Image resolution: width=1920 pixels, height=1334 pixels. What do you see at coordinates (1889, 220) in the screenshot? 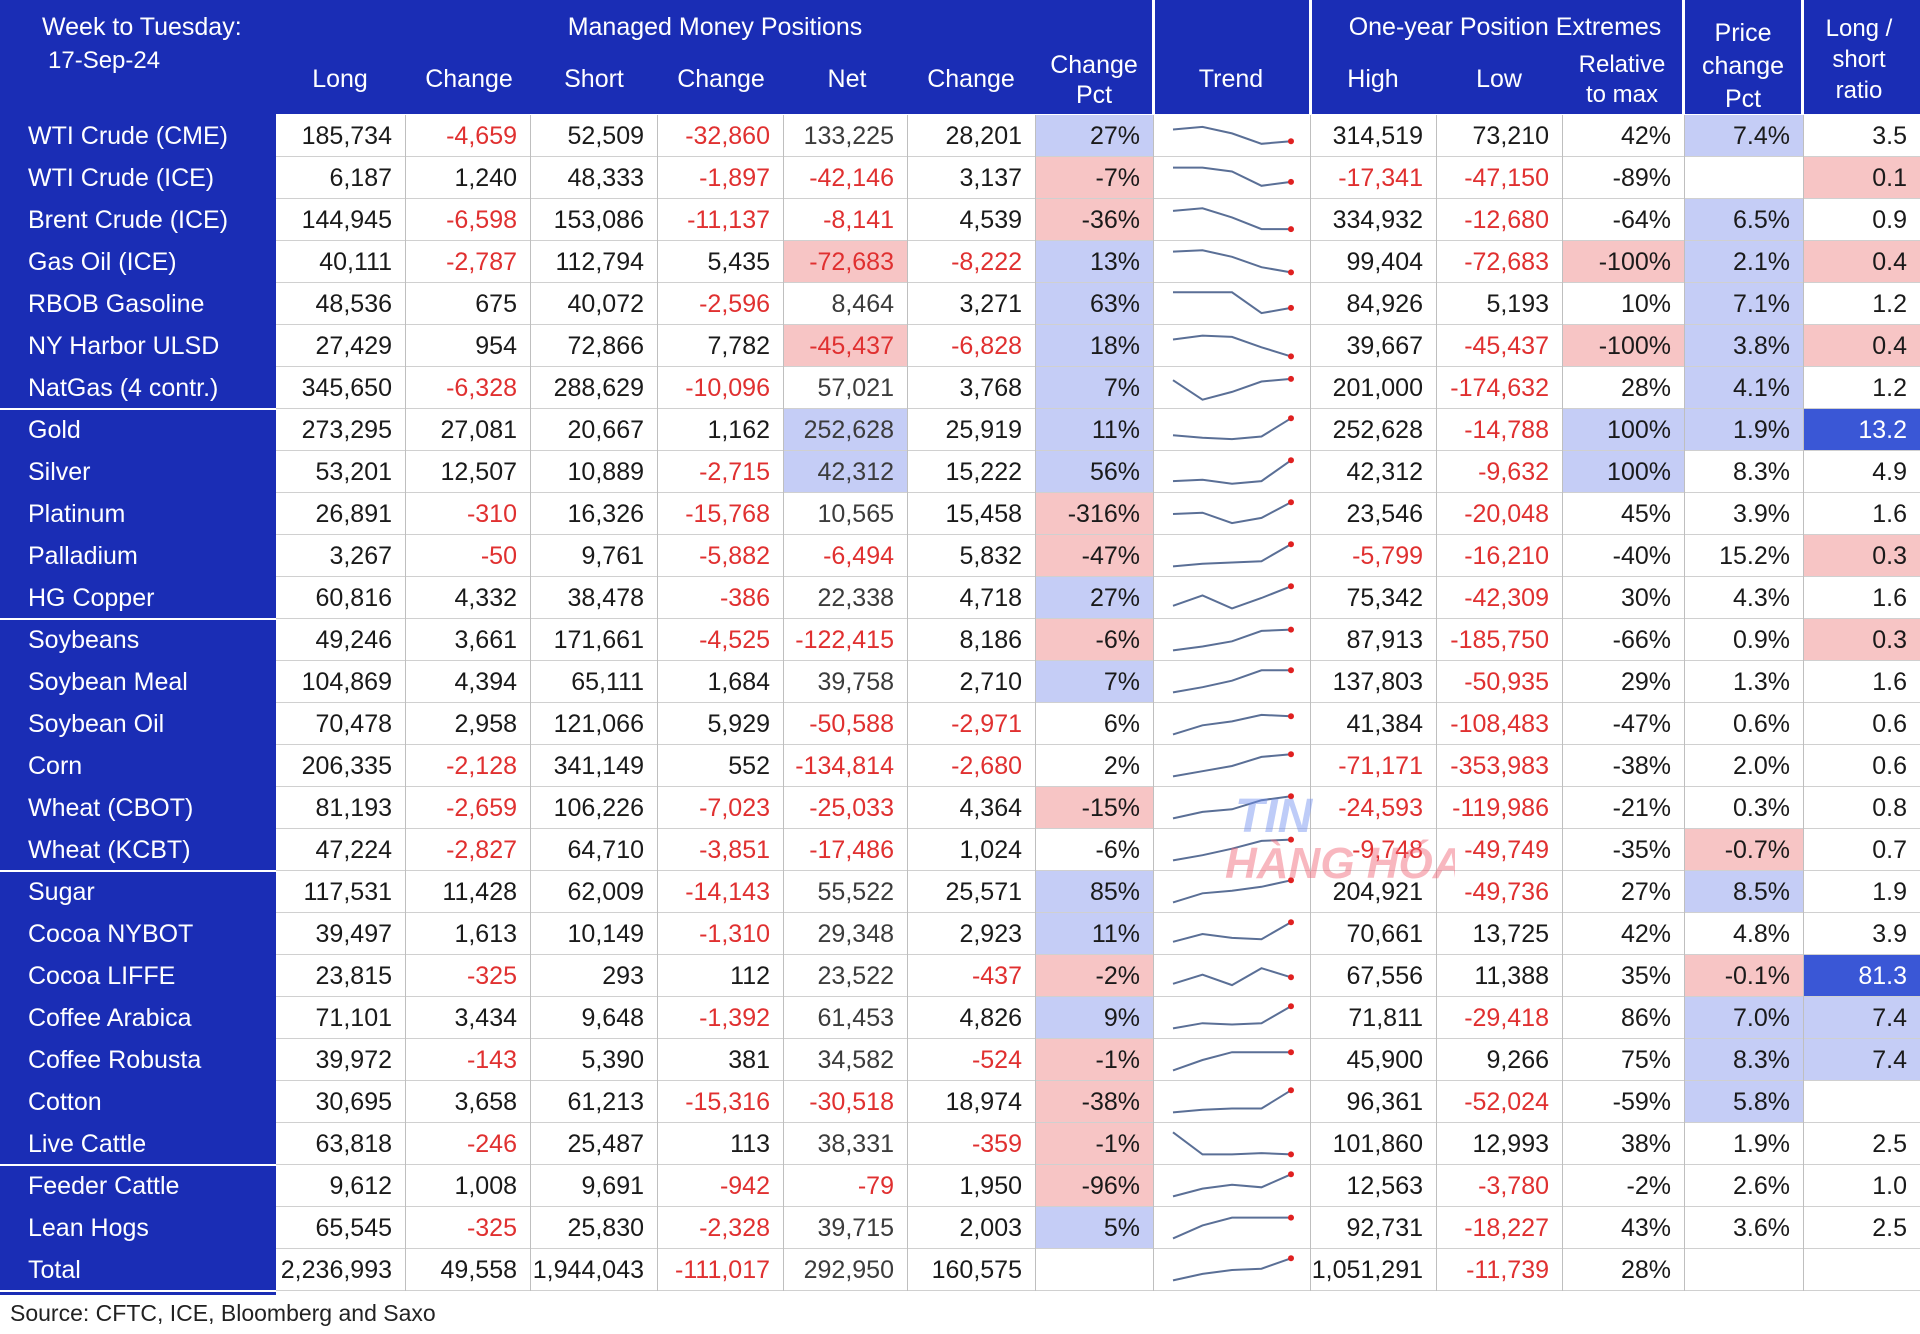
I see `cell-ratio: 0.9` at bounding box center [1889, 220].